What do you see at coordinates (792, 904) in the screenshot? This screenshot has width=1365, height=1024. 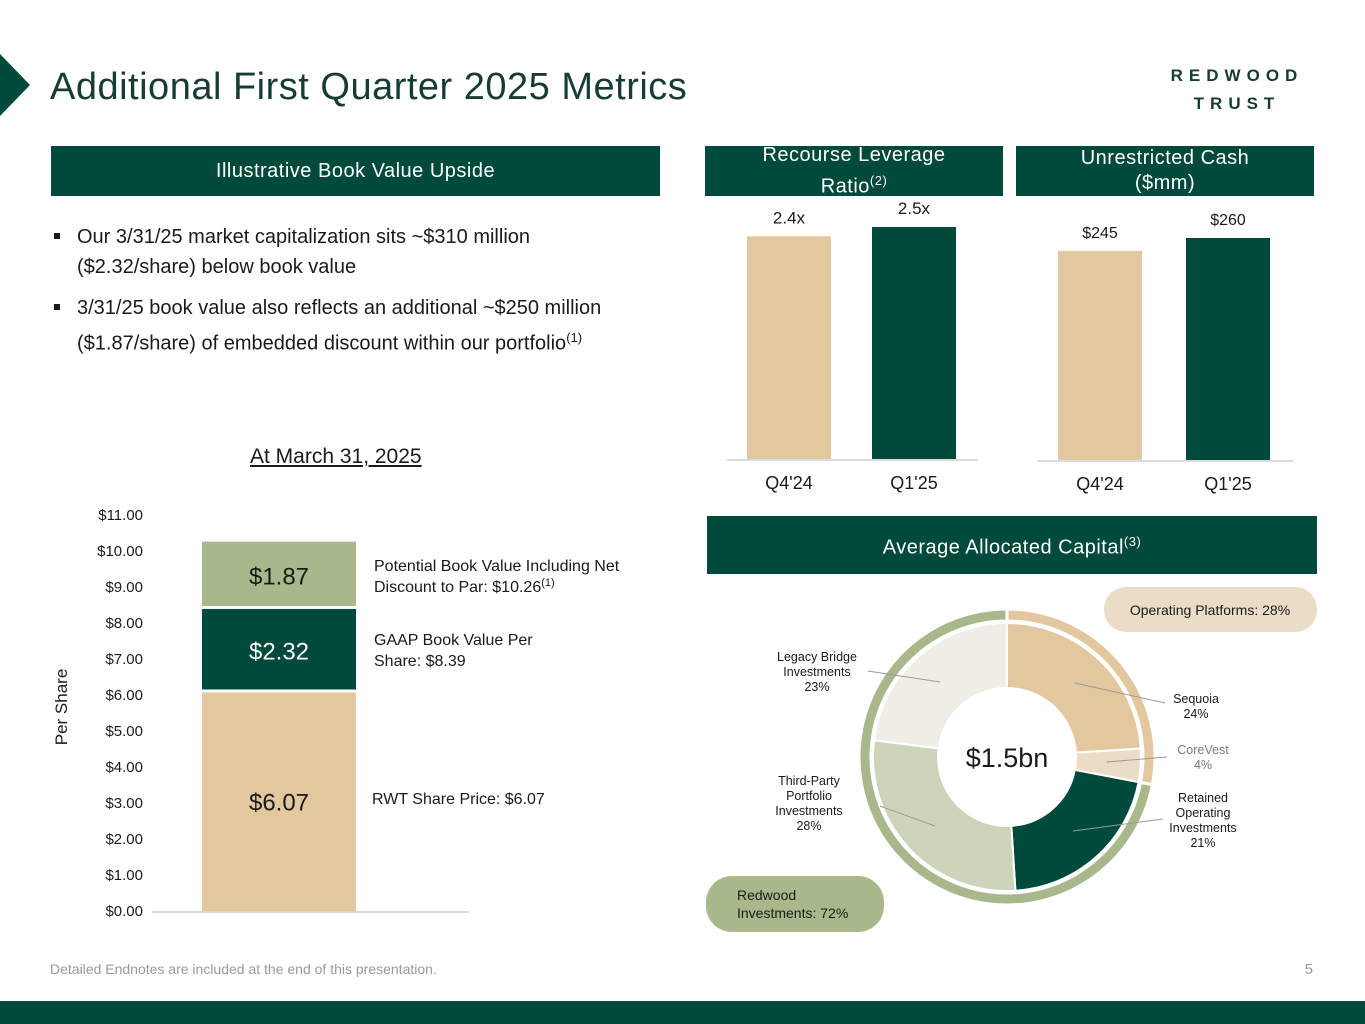 I see `redwood-investments-label: Redwood Investments: 72%` at bounding box center [792, 904].